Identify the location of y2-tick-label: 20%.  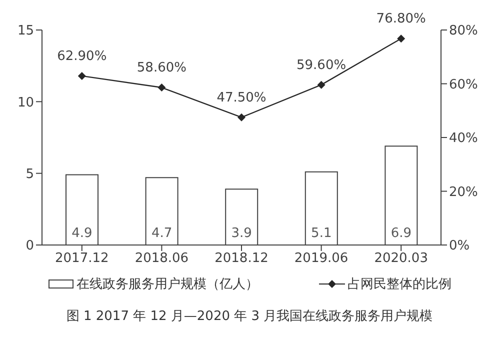
(463, 192).